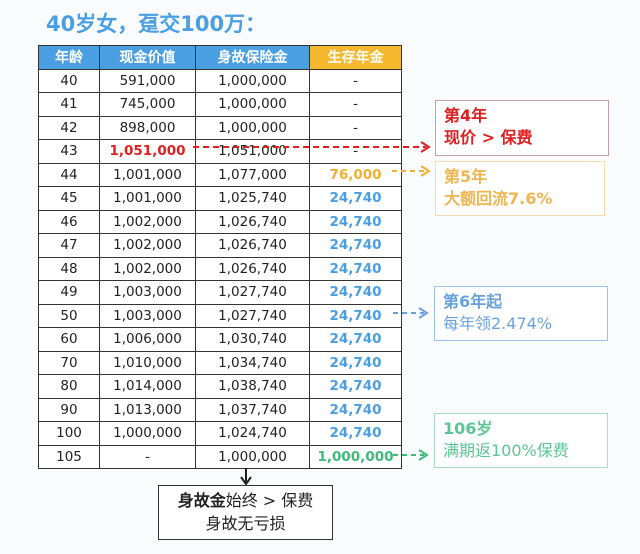  I want to click on table-row: 49 1,003,000 1,027,740 24,740, so click(220, 292).